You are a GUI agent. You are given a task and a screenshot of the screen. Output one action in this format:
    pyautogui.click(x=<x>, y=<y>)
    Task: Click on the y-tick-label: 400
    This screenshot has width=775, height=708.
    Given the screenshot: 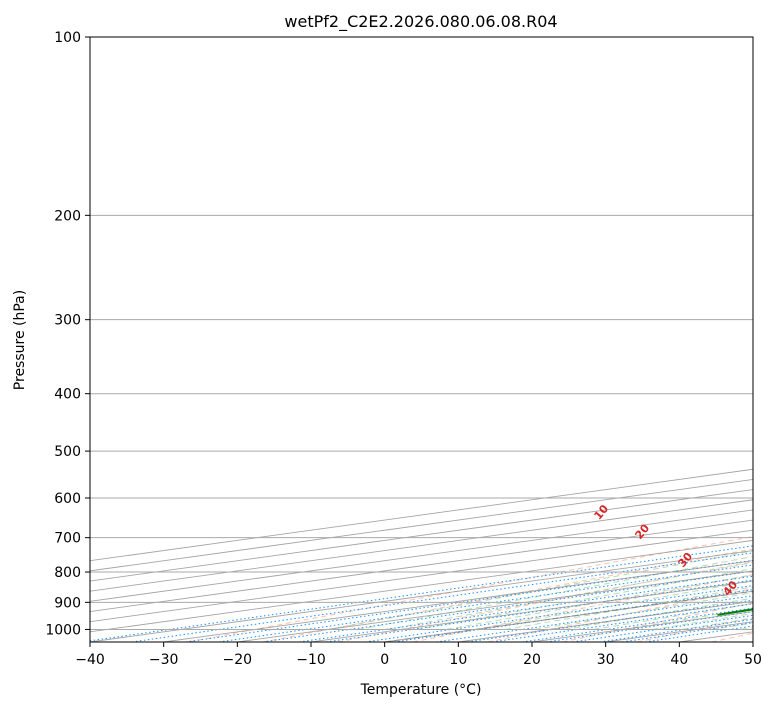 What is the action you would take?
    pyautogui.click(x=67, y=395)
    